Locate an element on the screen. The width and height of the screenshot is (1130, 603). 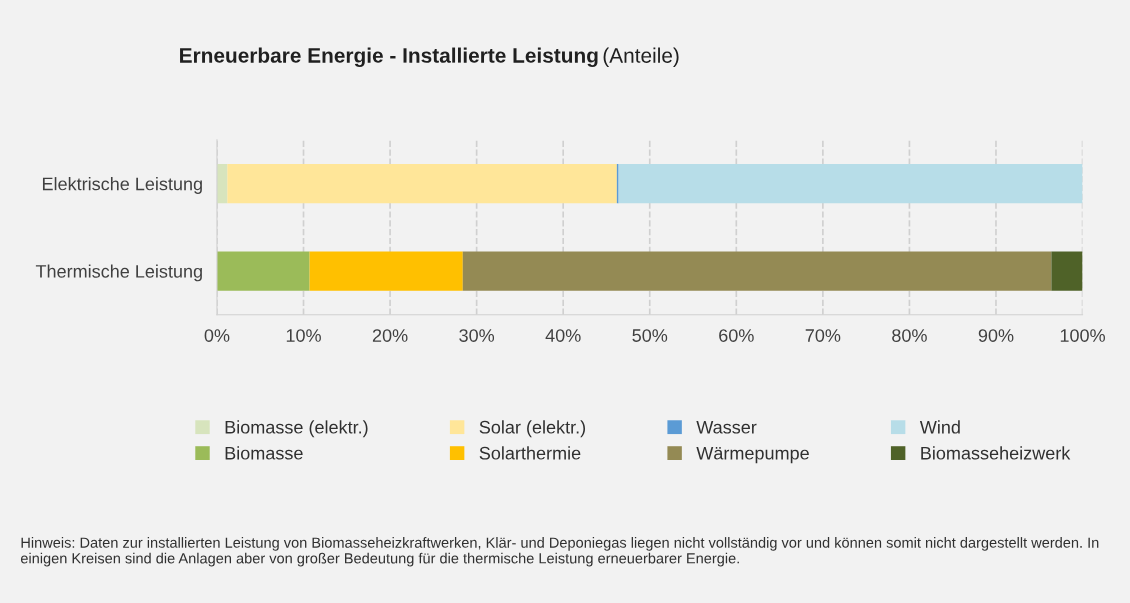
legend-label: Solarthermie is located at coordinates (530, 453).